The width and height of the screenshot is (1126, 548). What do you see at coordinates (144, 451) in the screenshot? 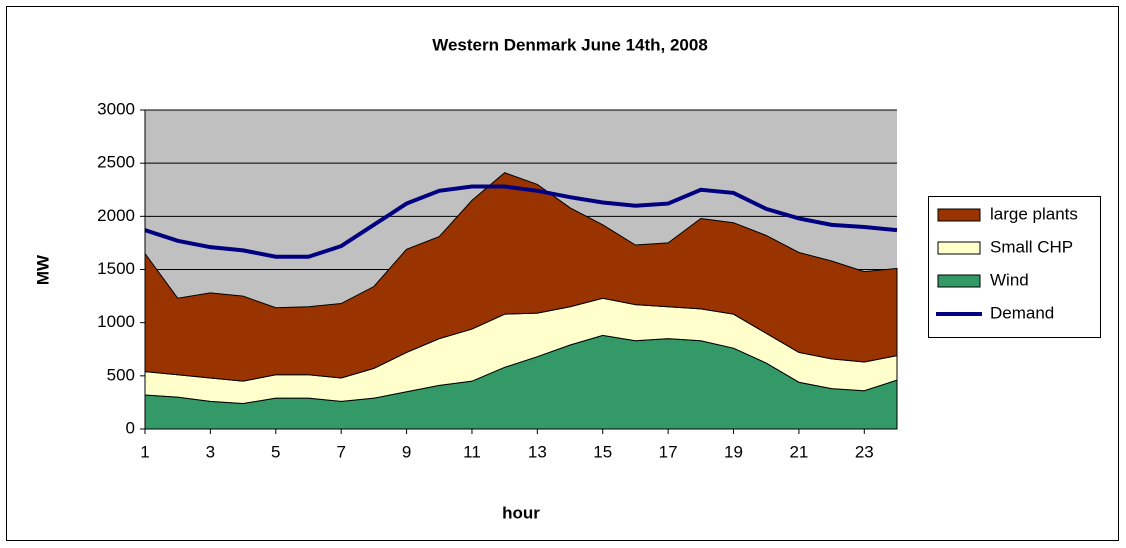
I see `x-tick-label: 1` at bounding box center [144, 451].